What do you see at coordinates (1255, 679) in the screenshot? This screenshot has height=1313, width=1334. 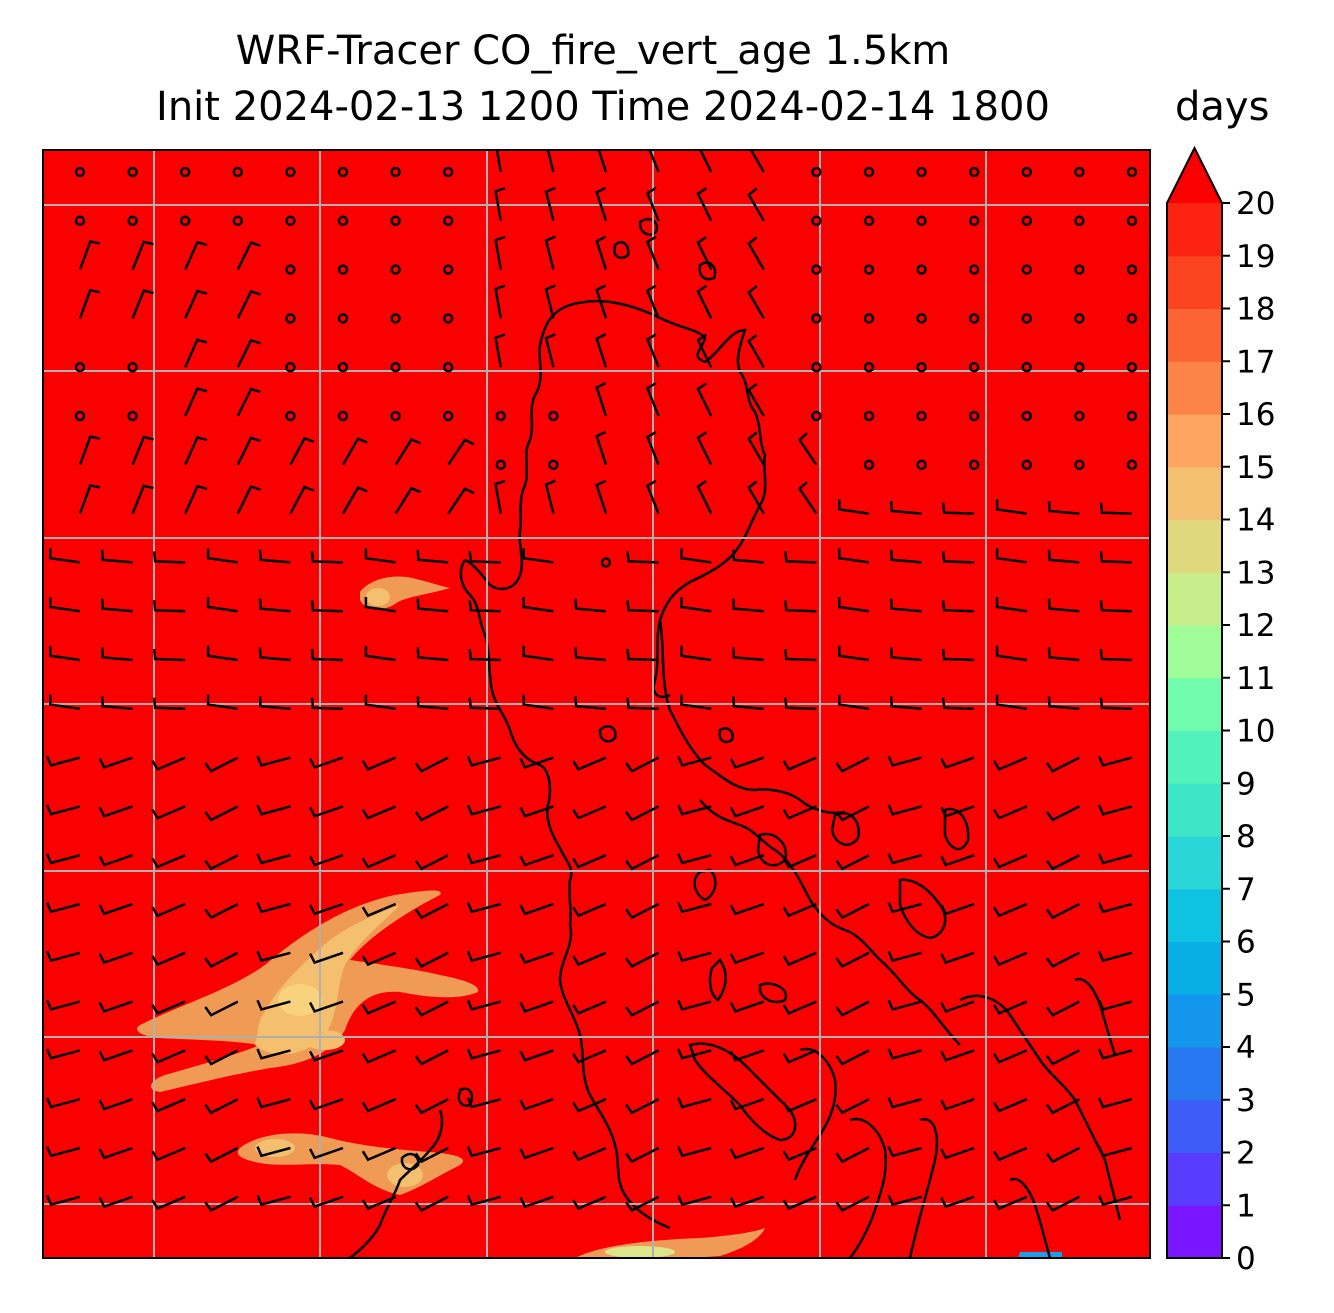 I see `colorbar-tick-label: 11` at bounding box center [1255, 679].